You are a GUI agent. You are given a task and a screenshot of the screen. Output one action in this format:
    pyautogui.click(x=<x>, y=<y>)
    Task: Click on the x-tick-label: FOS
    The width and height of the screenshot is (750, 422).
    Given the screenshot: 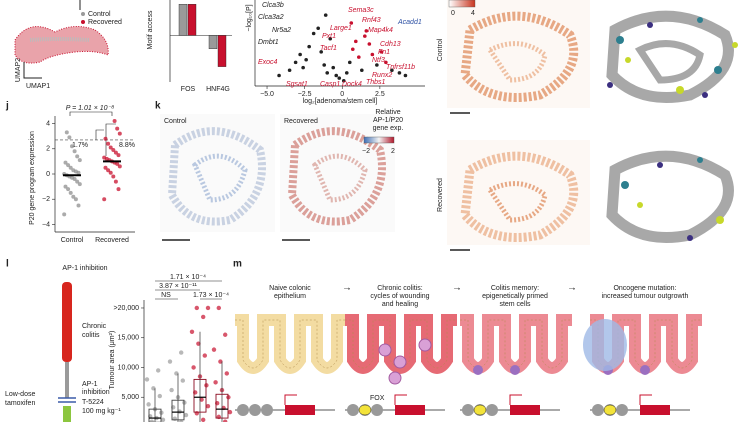 What is the action you would take?
    pyautogui.click(x=188, y=89)
    